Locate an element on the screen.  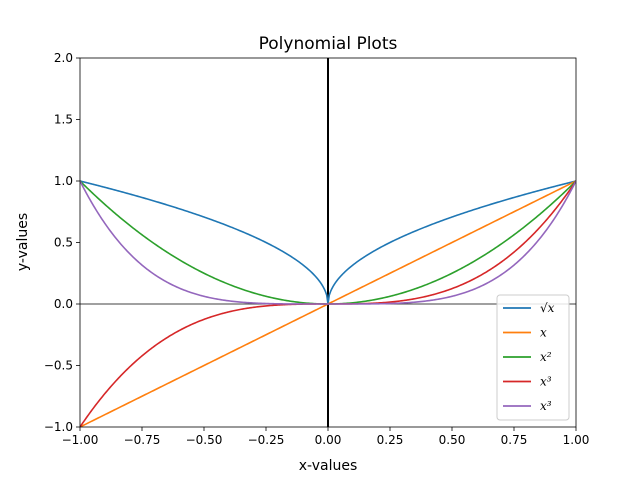
x-tick-label: 0.00 is located at coordinates (328, 440).